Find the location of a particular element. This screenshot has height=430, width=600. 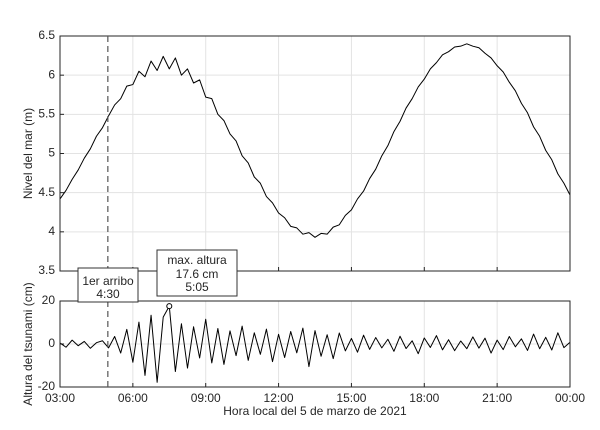

annotation-text: max. altura is located at coordinates (197, 260).